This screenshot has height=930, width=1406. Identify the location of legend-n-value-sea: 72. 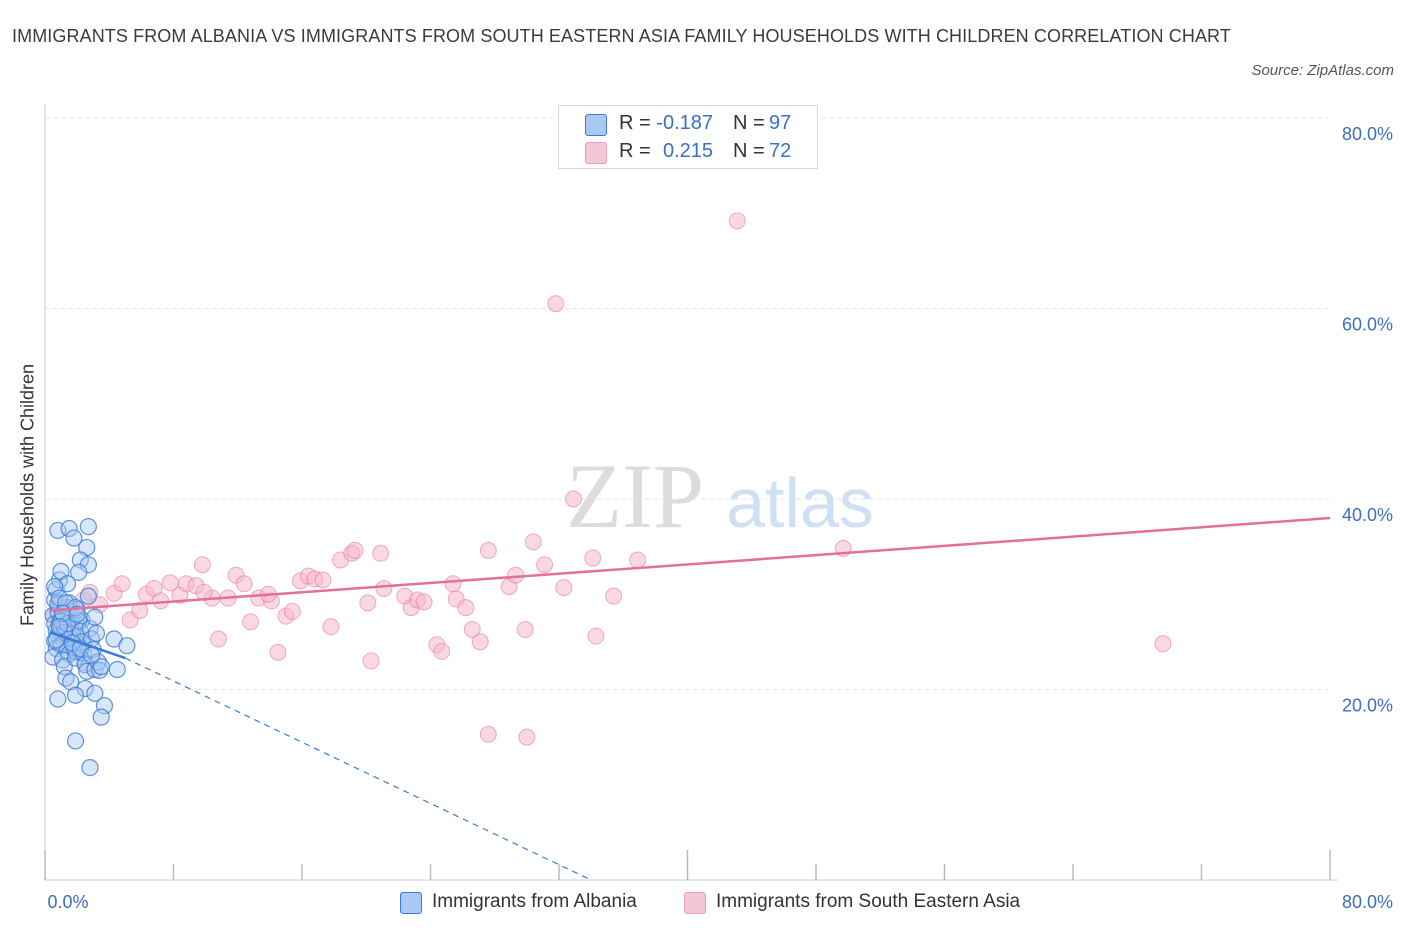
(780, 151).